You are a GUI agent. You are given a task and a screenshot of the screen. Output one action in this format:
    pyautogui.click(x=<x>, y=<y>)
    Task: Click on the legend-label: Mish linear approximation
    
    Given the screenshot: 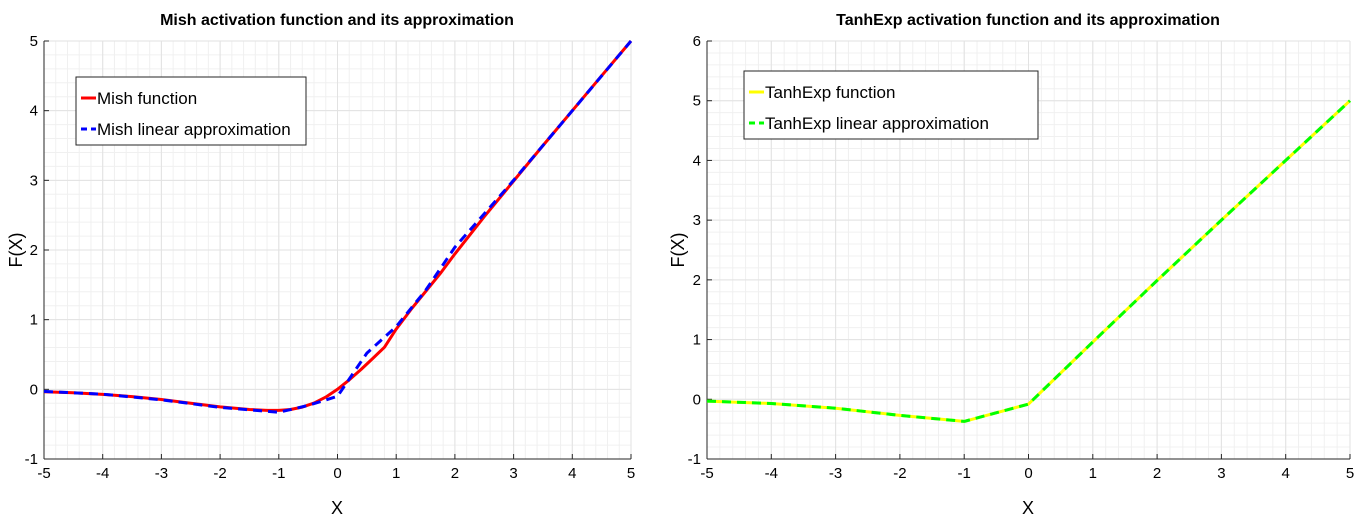 What is the action you would take?
    pyautogui.click(x=194, y=129)
    